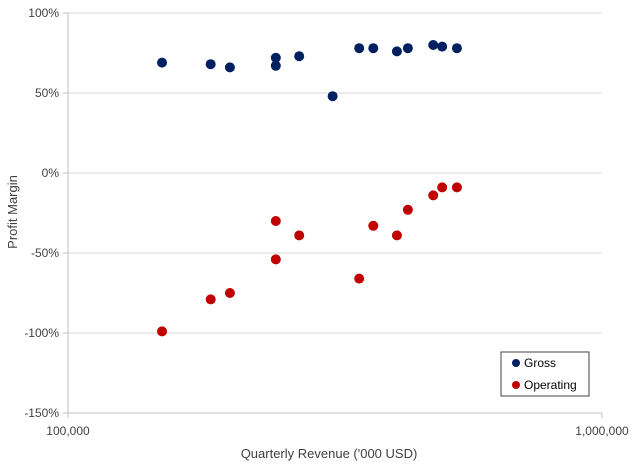 The height and width of the screenshot is (465, 640). Describe the element at coordinates (47, 93) in the screenshot. I see `y-tick-label: 50%` at that location.